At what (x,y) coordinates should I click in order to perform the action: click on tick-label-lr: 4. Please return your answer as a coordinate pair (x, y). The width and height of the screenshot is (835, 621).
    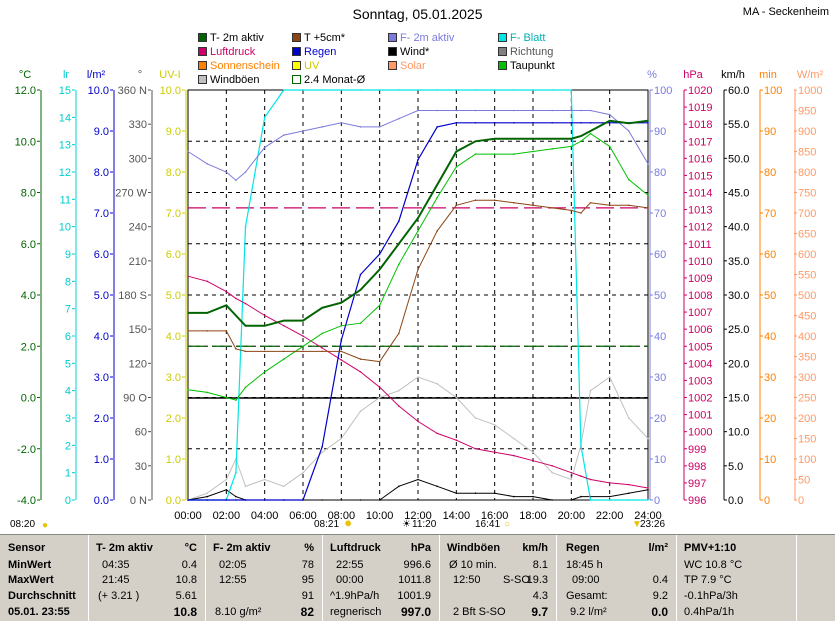
    Looking at the image, I should click on (68, 392).